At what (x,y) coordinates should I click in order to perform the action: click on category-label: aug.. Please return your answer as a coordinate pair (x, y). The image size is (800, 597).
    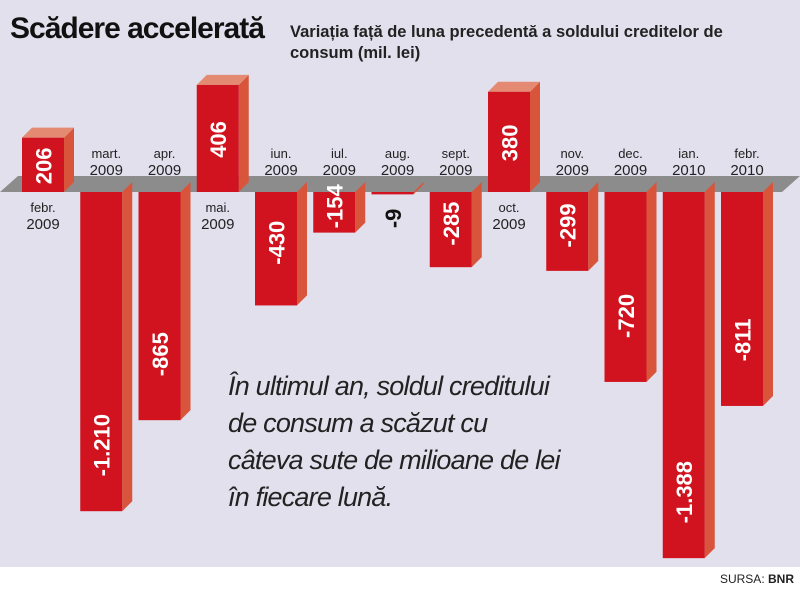
    Looking at the image, I should click on (397, 153).